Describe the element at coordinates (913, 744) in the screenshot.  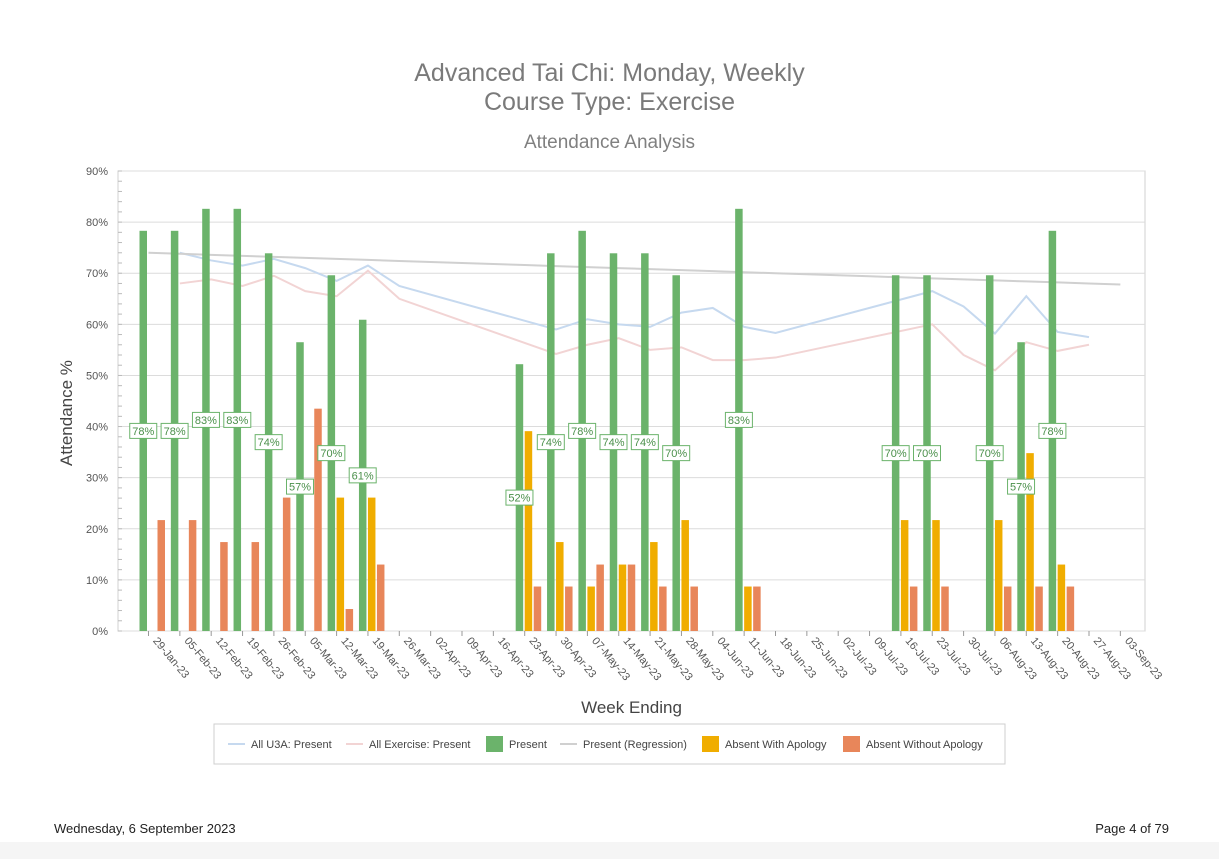
I see `legend-item: Absent Without Apology` at that location.